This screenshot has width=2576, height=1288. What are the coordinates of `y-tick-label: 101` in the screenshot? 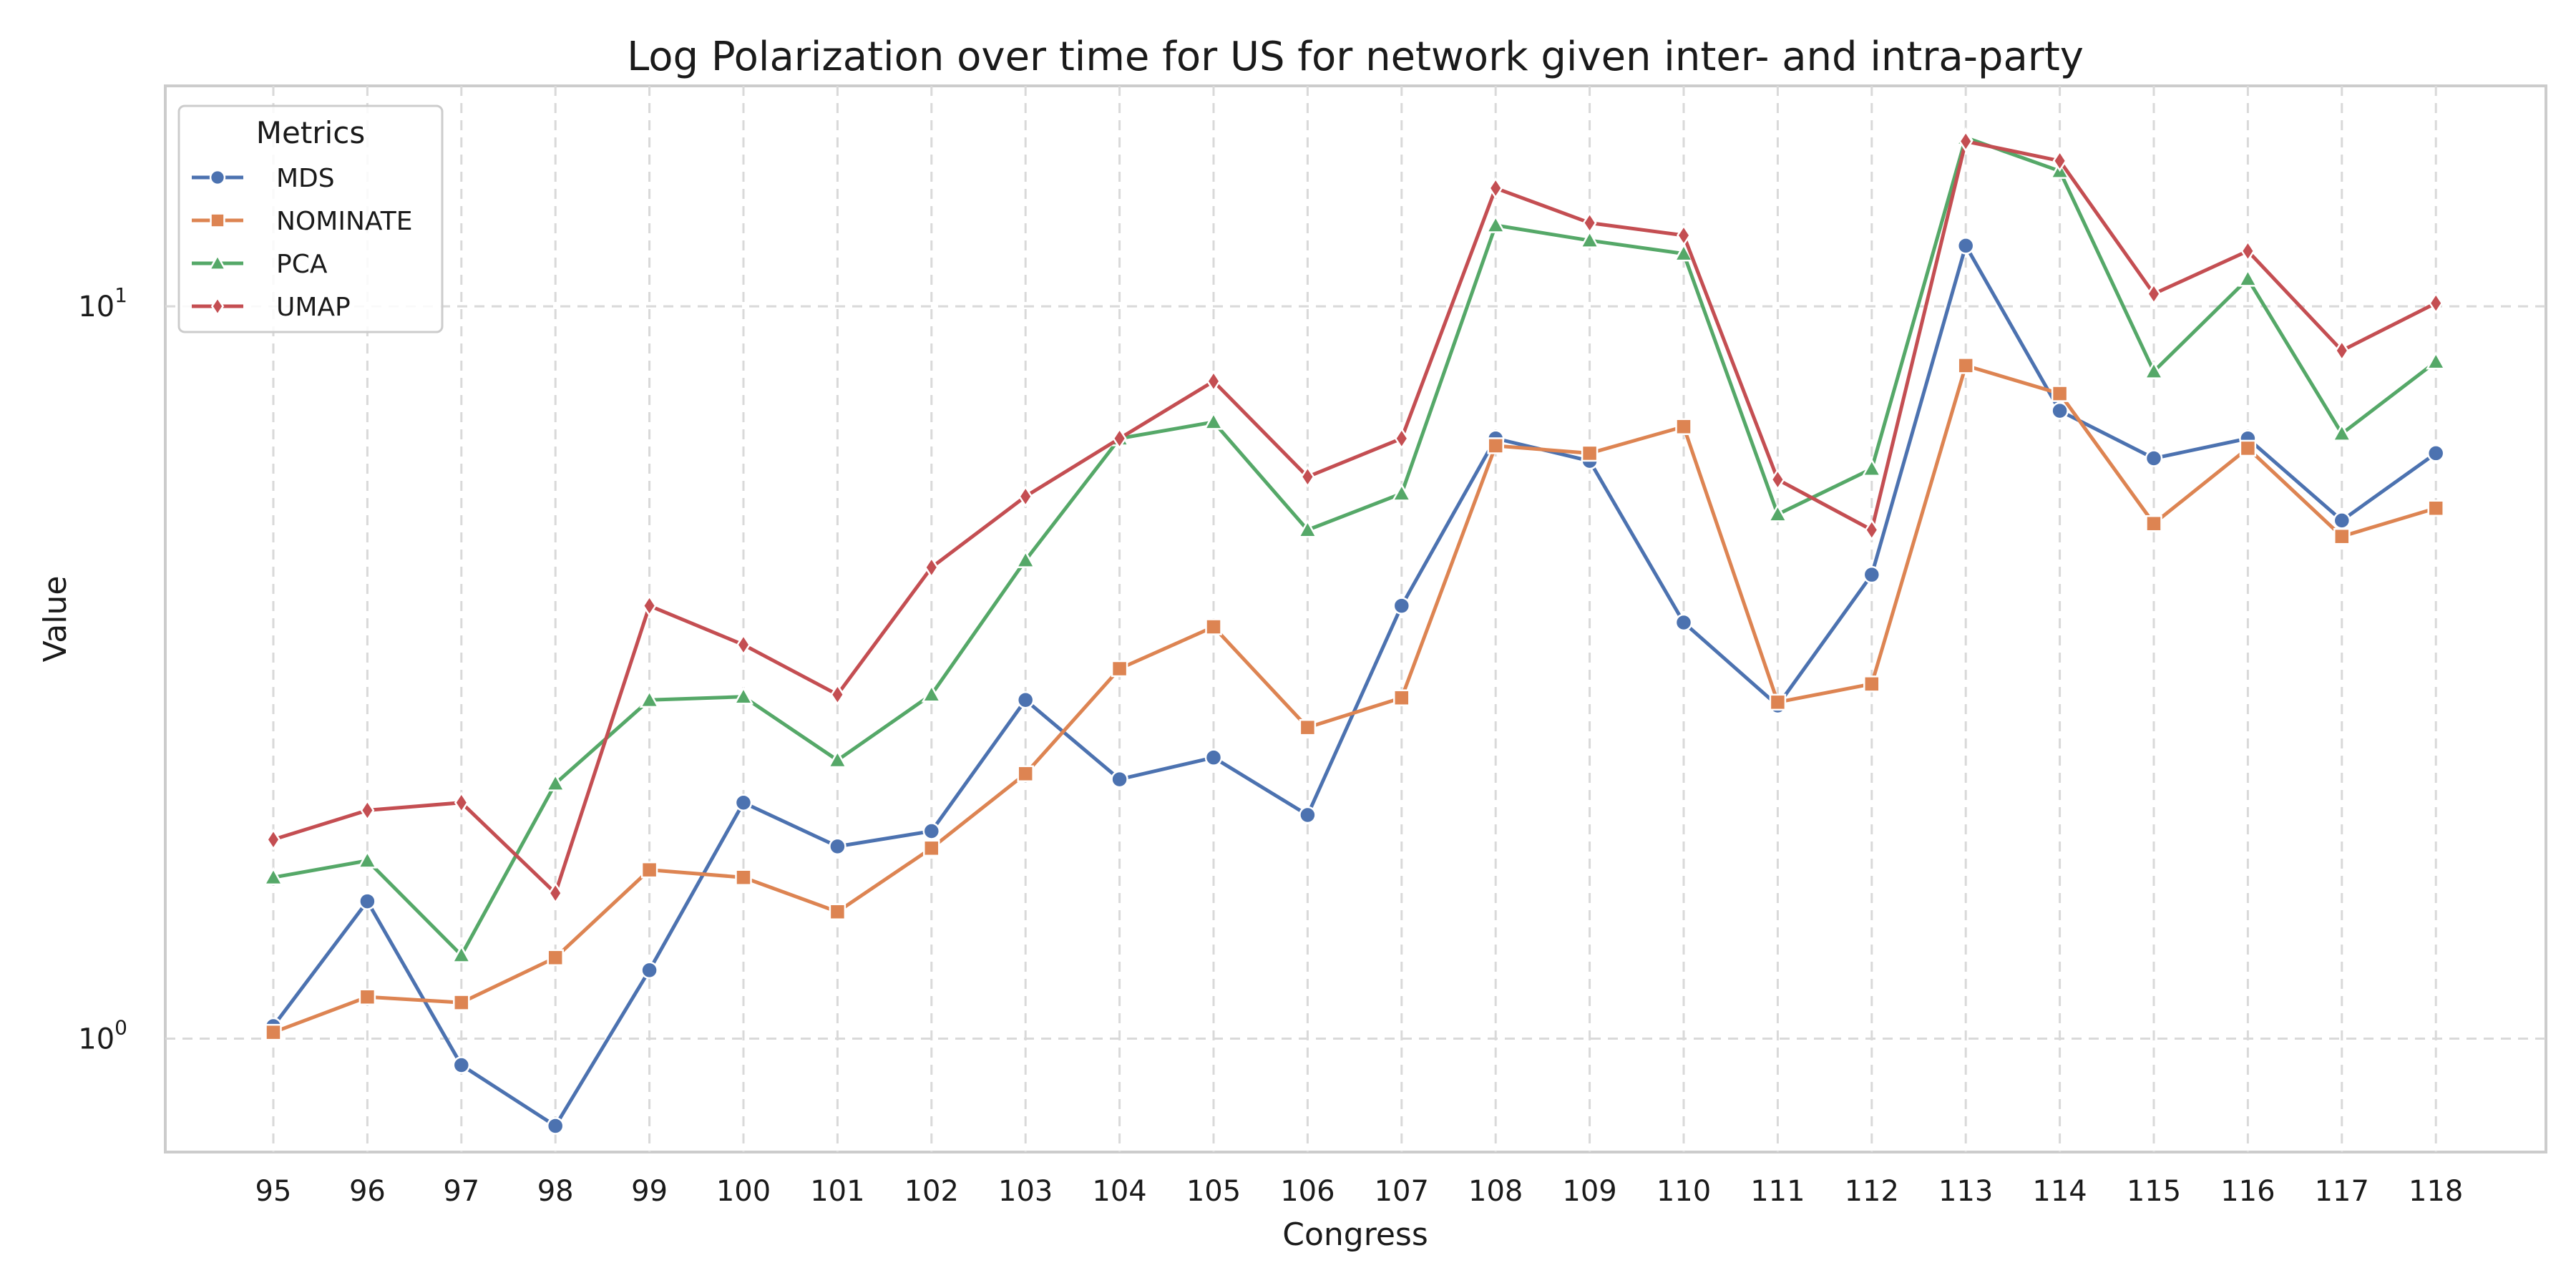 It's located at (102, 303).